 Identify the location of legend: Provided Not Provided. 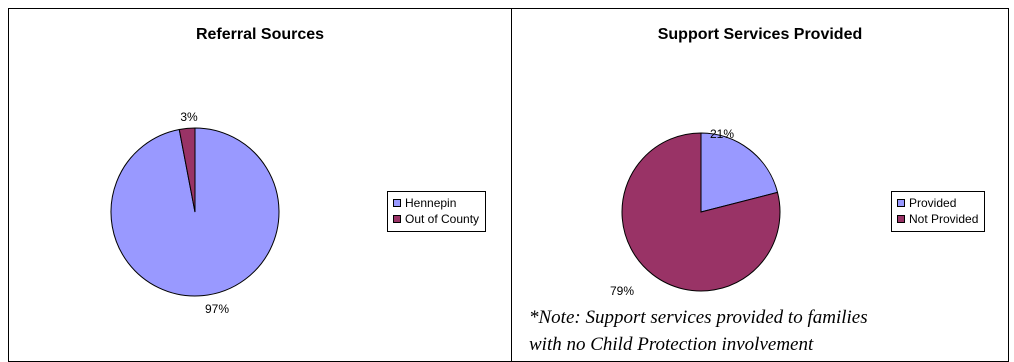
(938, 211).